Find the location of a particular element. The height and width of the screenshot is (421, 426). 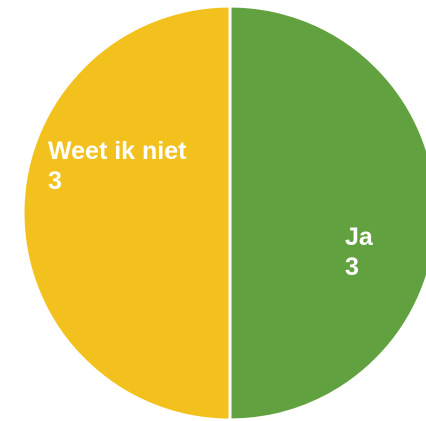

data-label-weet-ik-niet: Weet ik niet 3 is located at coordinates (117, 166).